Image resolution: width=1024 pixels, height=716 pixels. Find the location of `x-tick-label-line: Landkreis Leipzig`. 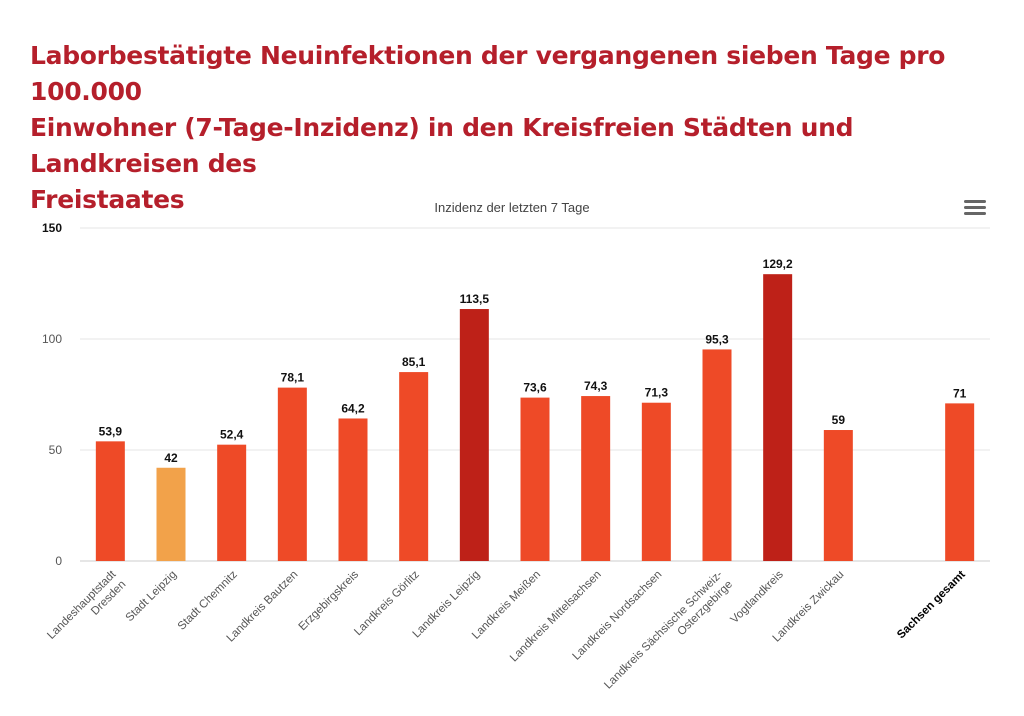

x-tick-label-line: Landkreis Leipzig is located at coordinates (447, 605).